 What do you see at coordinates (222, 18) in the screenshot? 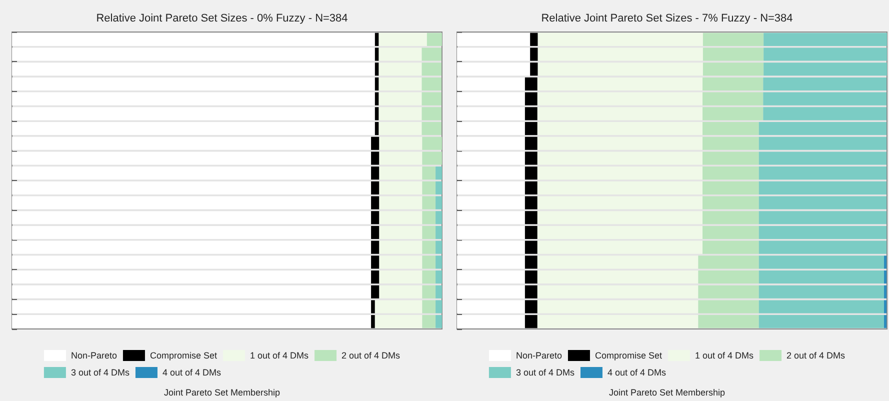
I see `chart-title: Relative Joint Pareto Set Sizes - 0% Fuzzy - N=384` at bounding box center [222, 18].